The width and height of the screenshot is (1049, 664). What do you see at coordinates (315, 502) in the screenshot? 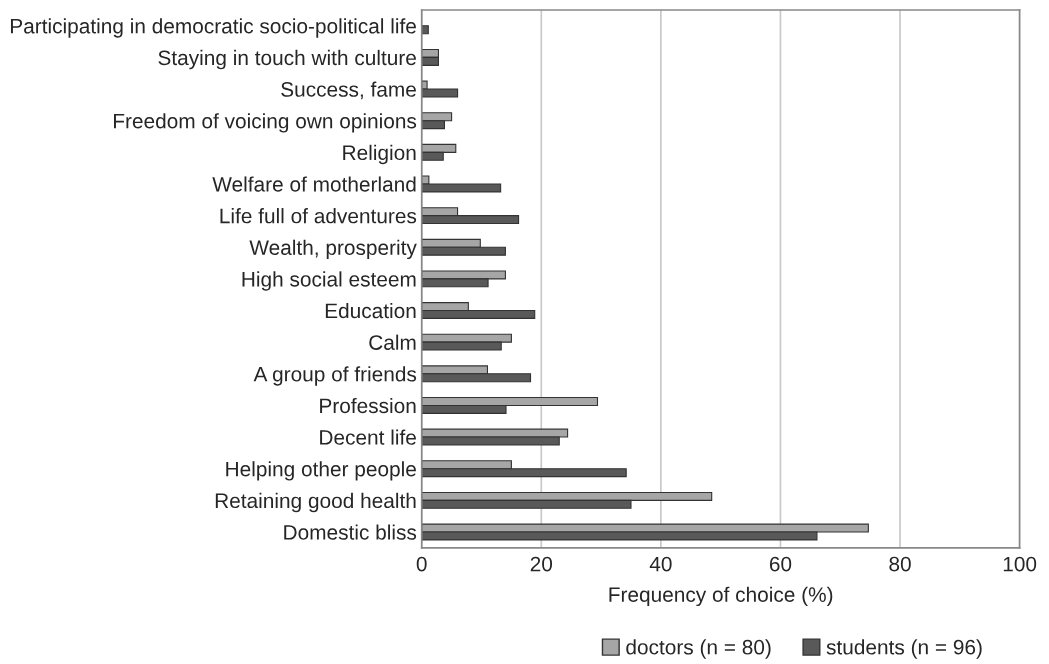
I see `y-tick-label: Retaining good health` at bounding box center [315, 502].